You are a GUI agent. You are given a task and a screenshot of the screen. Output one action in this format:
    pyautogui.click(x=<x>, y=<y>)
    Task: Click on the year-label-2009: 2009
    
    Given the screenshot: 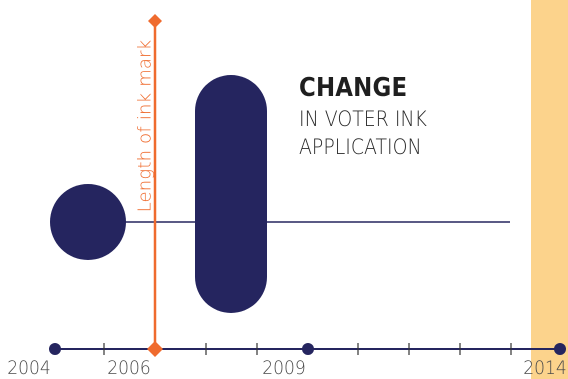 What is the action you would take?
    pyautogui.click(x=284, y=368)
    